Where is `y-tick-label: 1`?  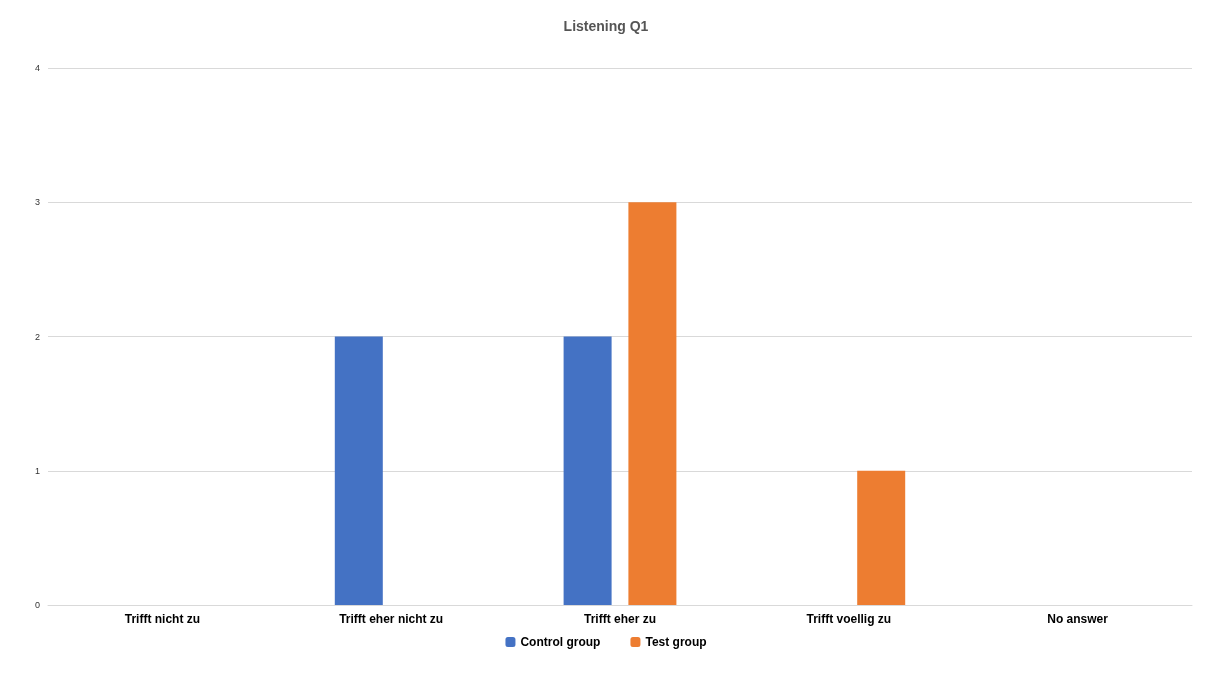 y-tick-label: 1 is located at coordinates (37, 470).